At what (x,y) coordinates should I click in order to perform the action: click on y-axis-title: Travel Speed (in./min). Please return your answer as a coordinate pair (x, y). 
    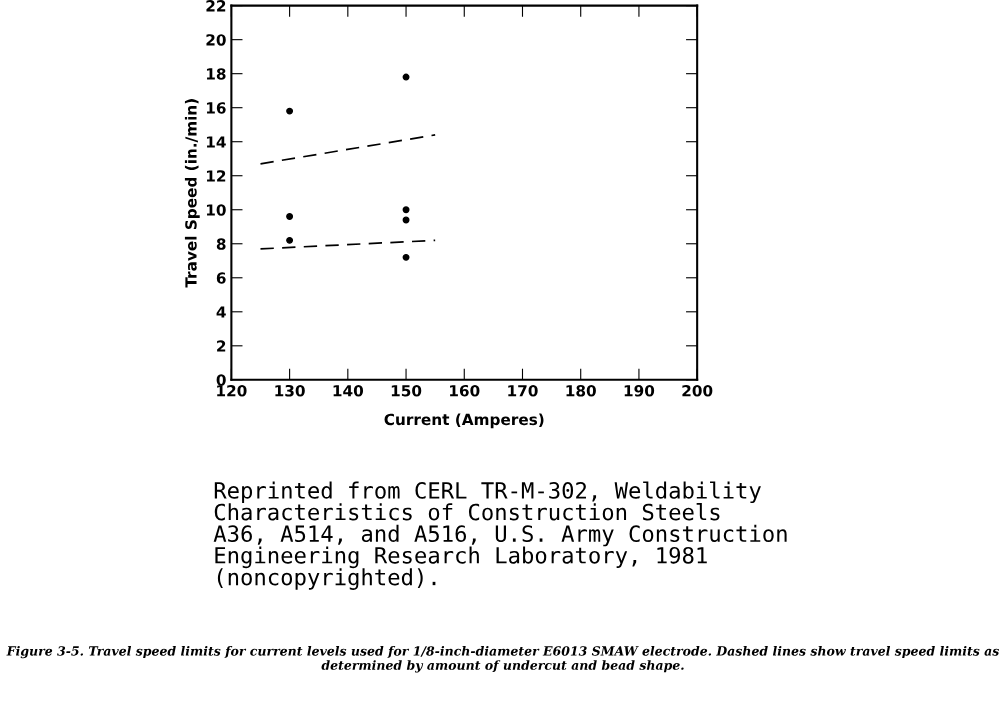
    Looking at the image, I should click on (192, 193).